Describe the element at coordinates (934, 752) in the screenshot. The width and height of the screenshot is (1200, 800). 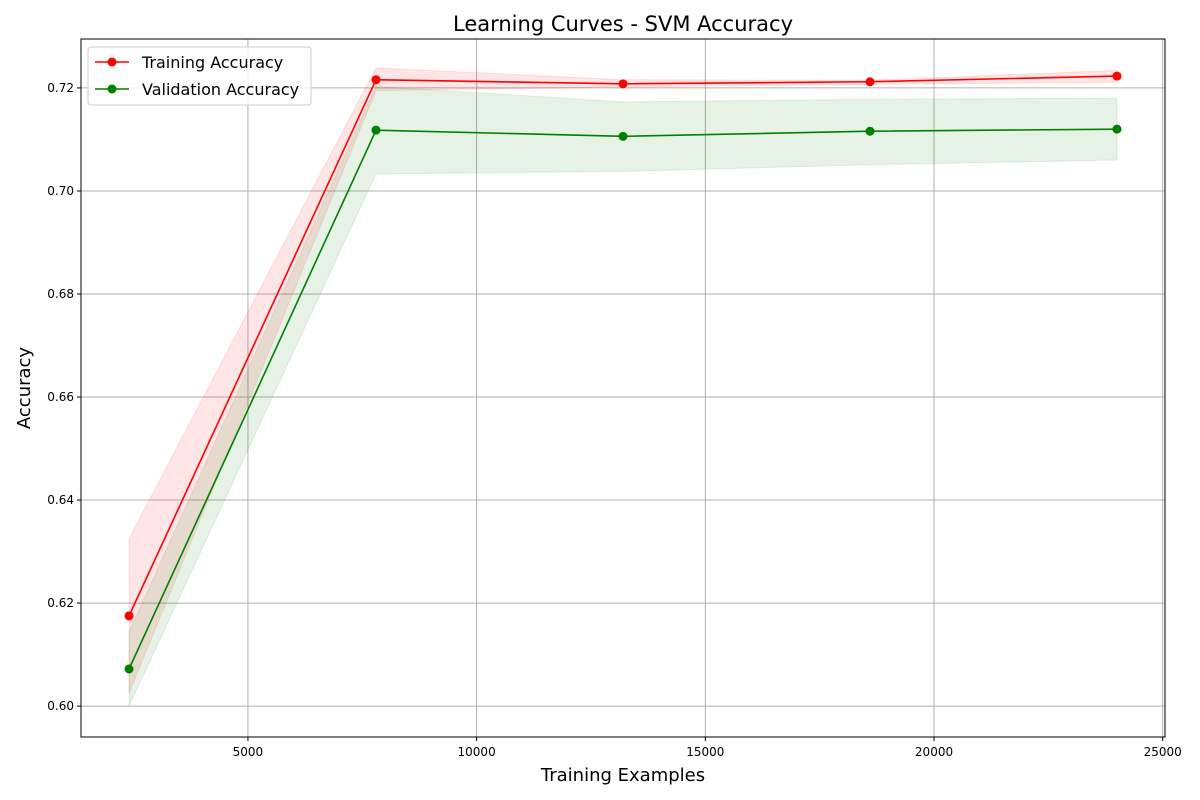
I see `x-tick-label: 20000` at that location.